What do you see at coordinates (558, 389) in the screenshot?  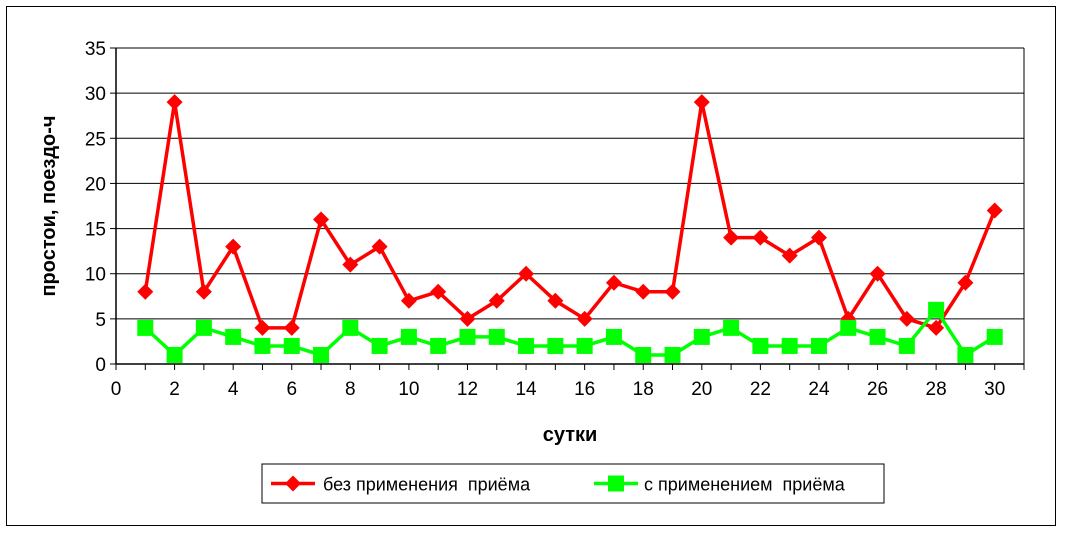 I see `x-tick-labels: 0 2 4 6 8 10 12 14 16 18 20 22 24 26 28 30` at bounding box center [558, 389].